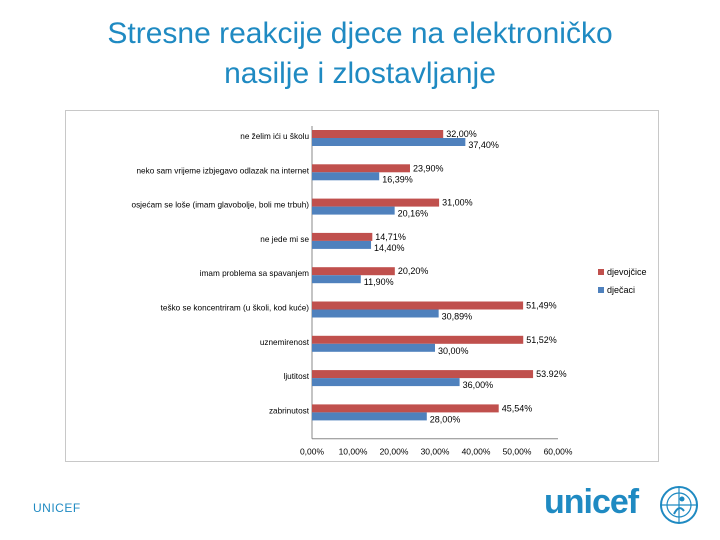 This screenshot has width=720, height=540. Describe the element at coordinates (453, 351) in the screenshot. I see `data-label: 30,00%` at that location.